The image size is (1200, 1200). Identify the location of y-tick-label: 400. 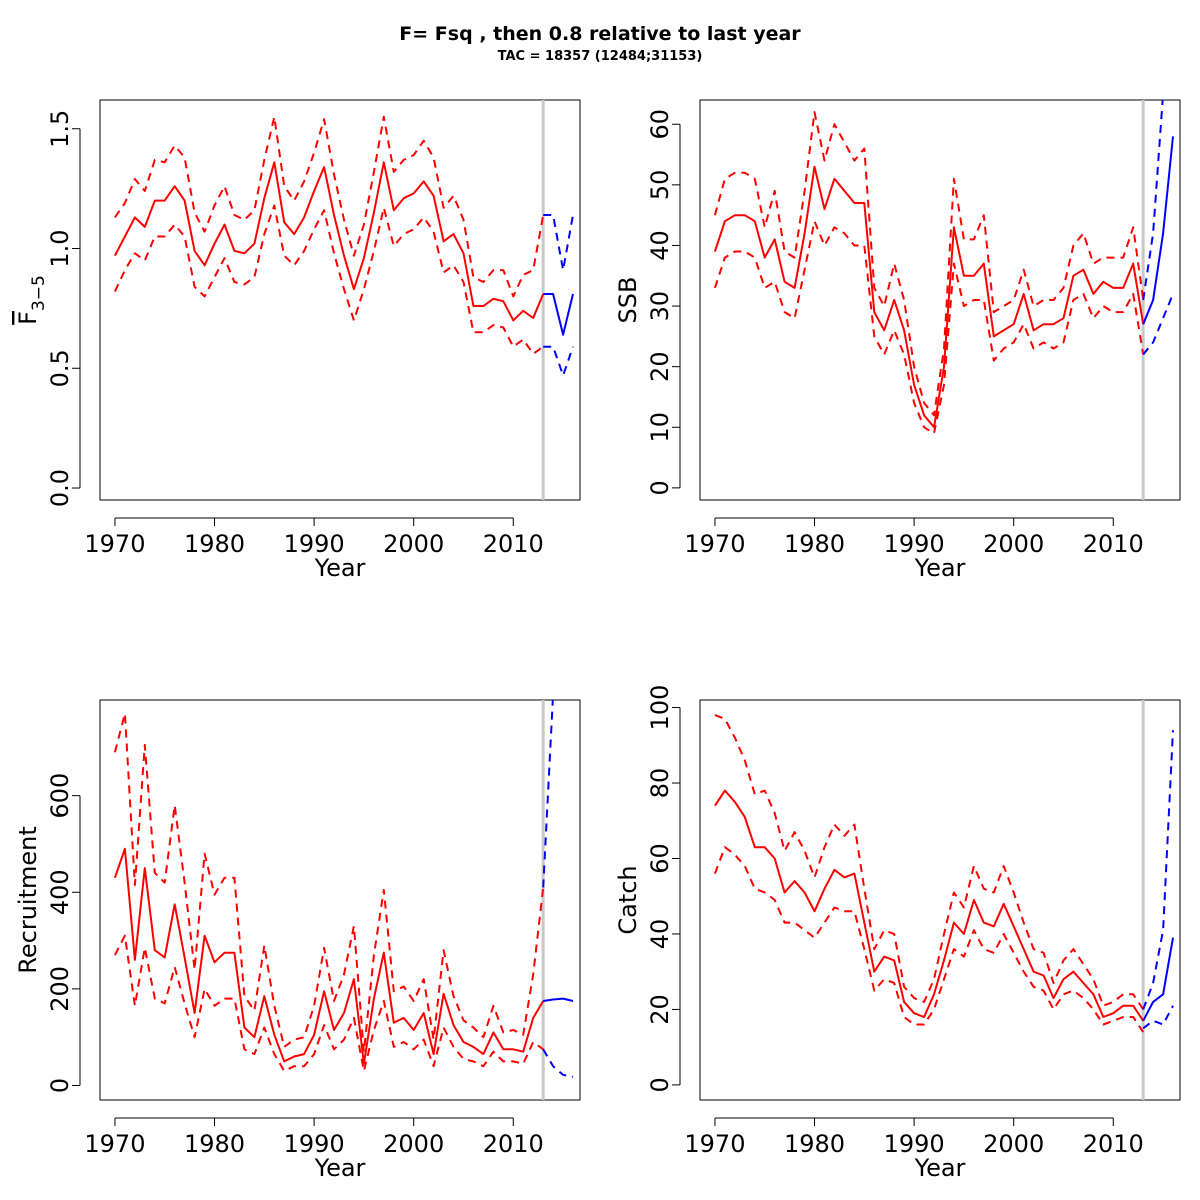
(60, 892).